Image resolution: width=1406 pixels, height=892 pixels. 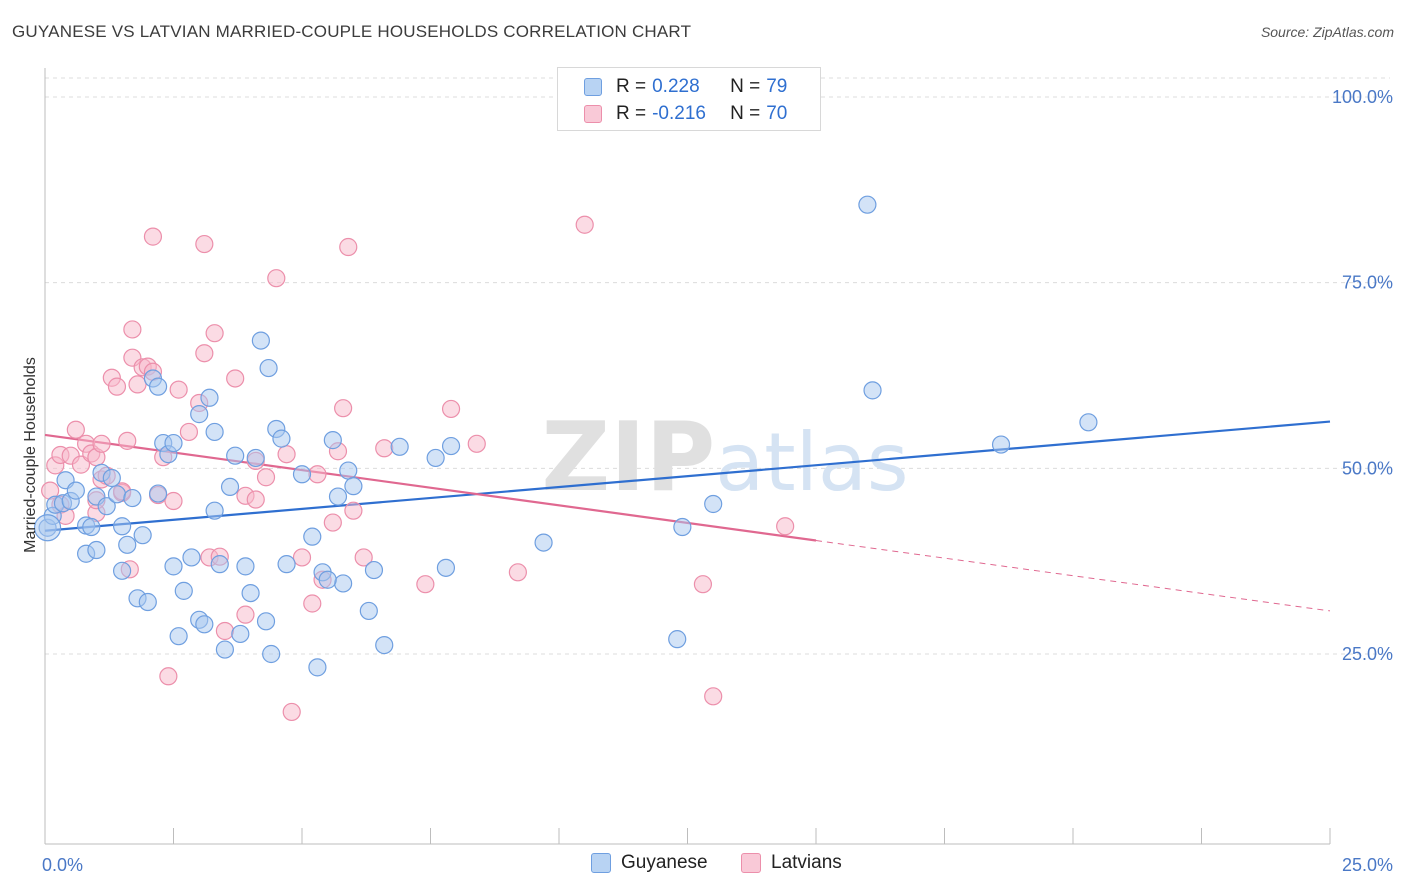 I want to click on x-tick-label: 0.0%, so click(x=62, y=865).